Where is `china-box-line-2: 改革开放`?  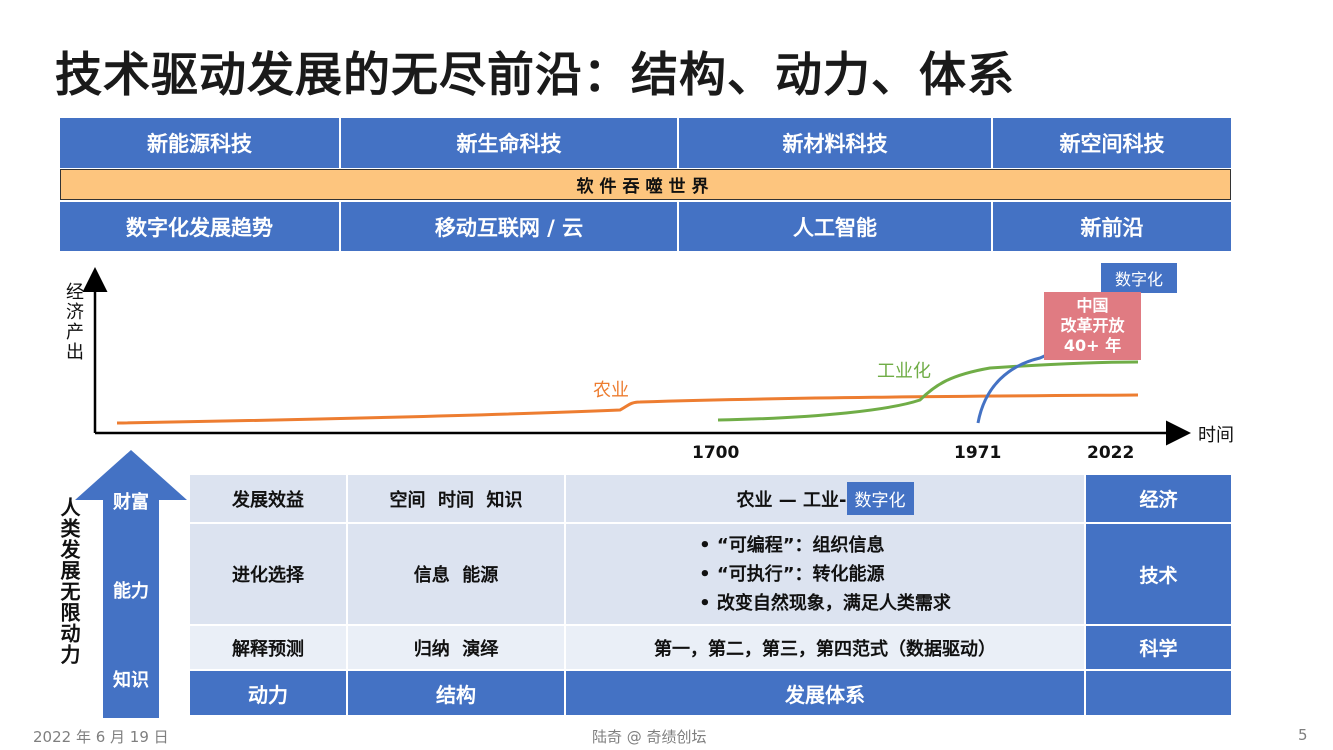 china-box-line-2: 改革开放 is located at coordinates (1092, 325).